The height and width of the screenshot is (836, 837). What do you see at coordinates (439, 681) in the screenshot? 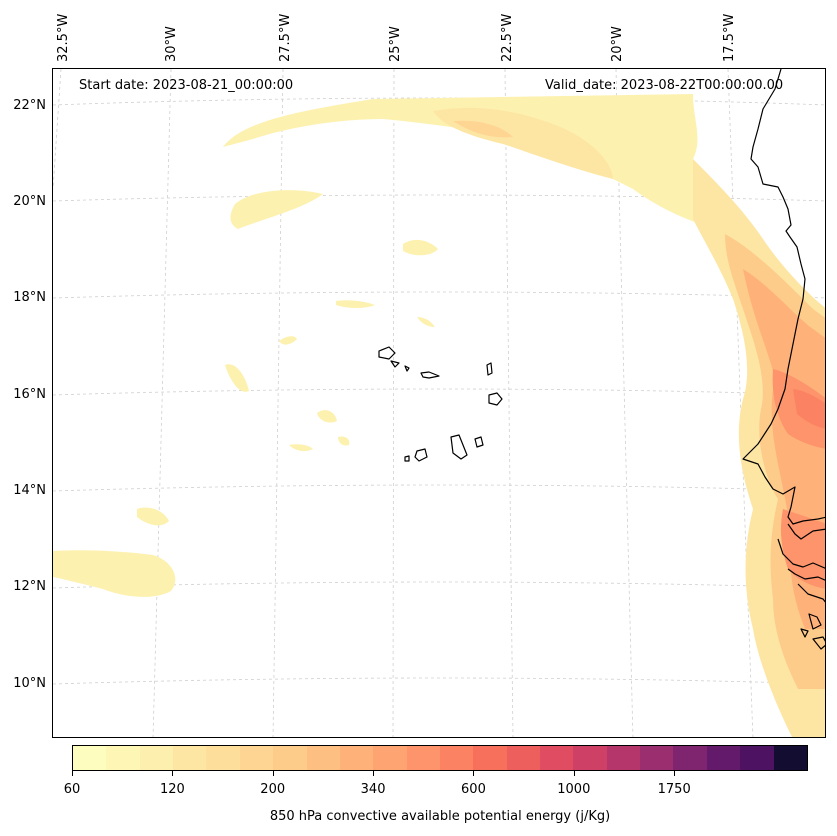
I see `gridline-lat-10n` at bounding box center [439, 681].